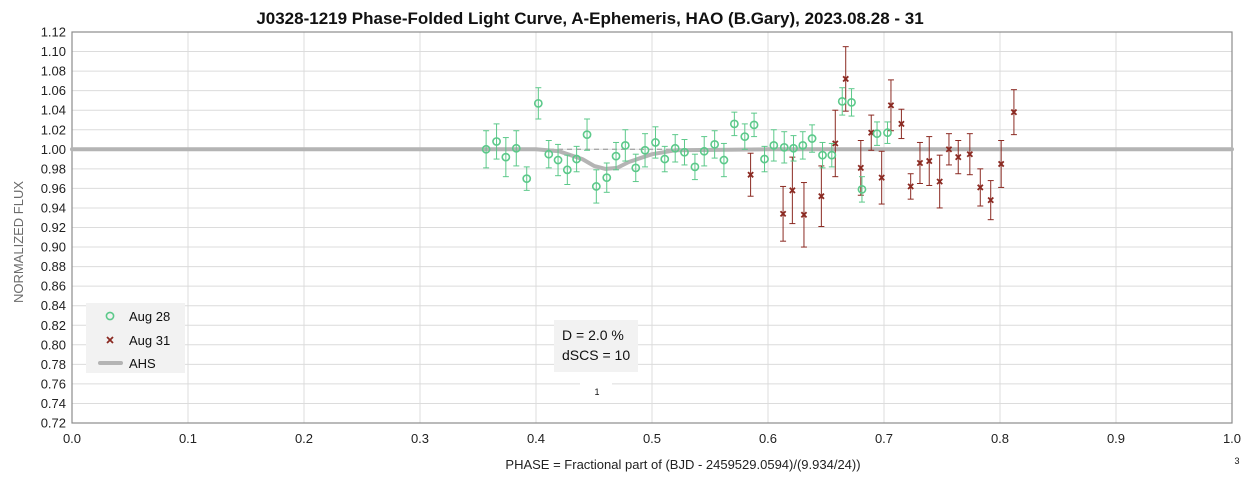 Image resolution: width=1253 pixels, height=483 pixels. Describe the element at coordinates (53, 149) in the screenshot. I see `y-tick-label: 1.00` at that location.